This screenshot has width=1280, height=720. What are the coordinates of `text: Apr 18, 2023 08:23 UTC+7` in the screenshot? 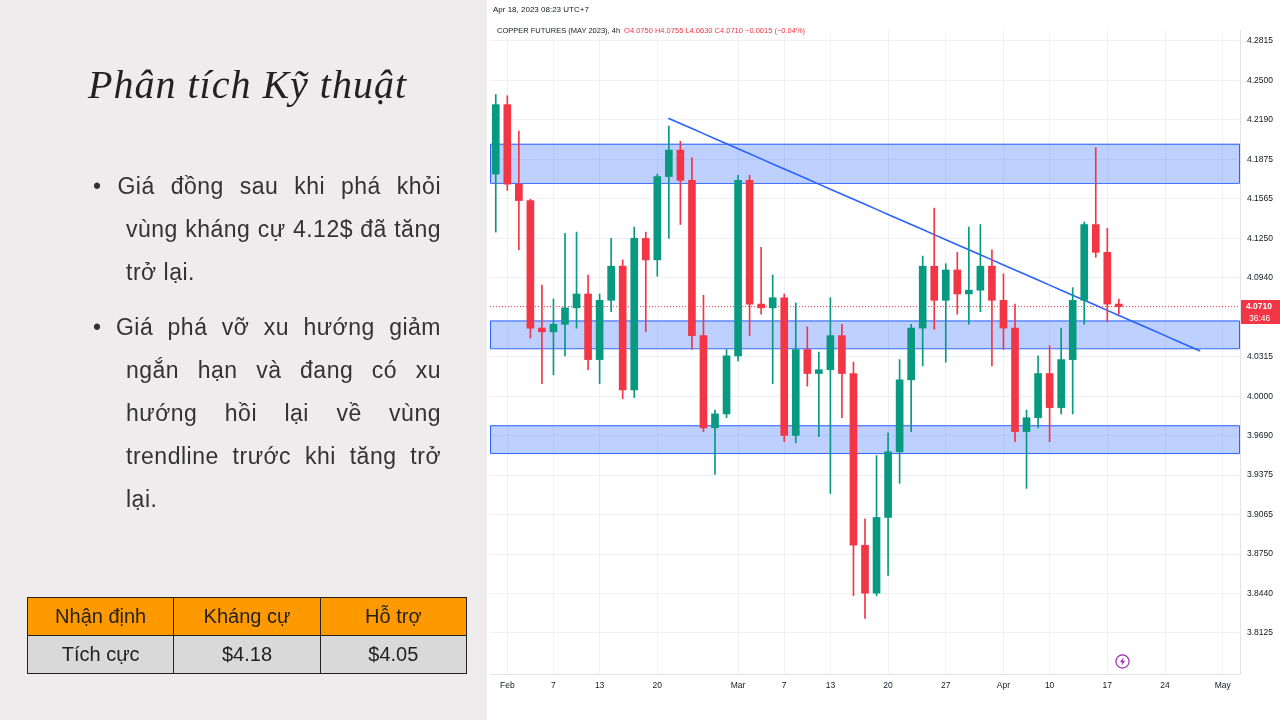 It's located at (541, 9).